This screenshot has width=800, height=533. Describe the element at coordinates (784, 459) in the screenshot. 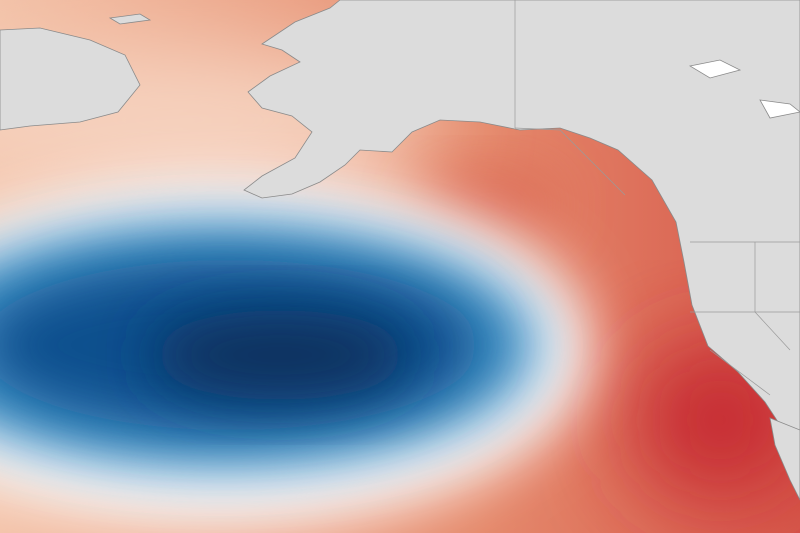

I see `baja` at that location.